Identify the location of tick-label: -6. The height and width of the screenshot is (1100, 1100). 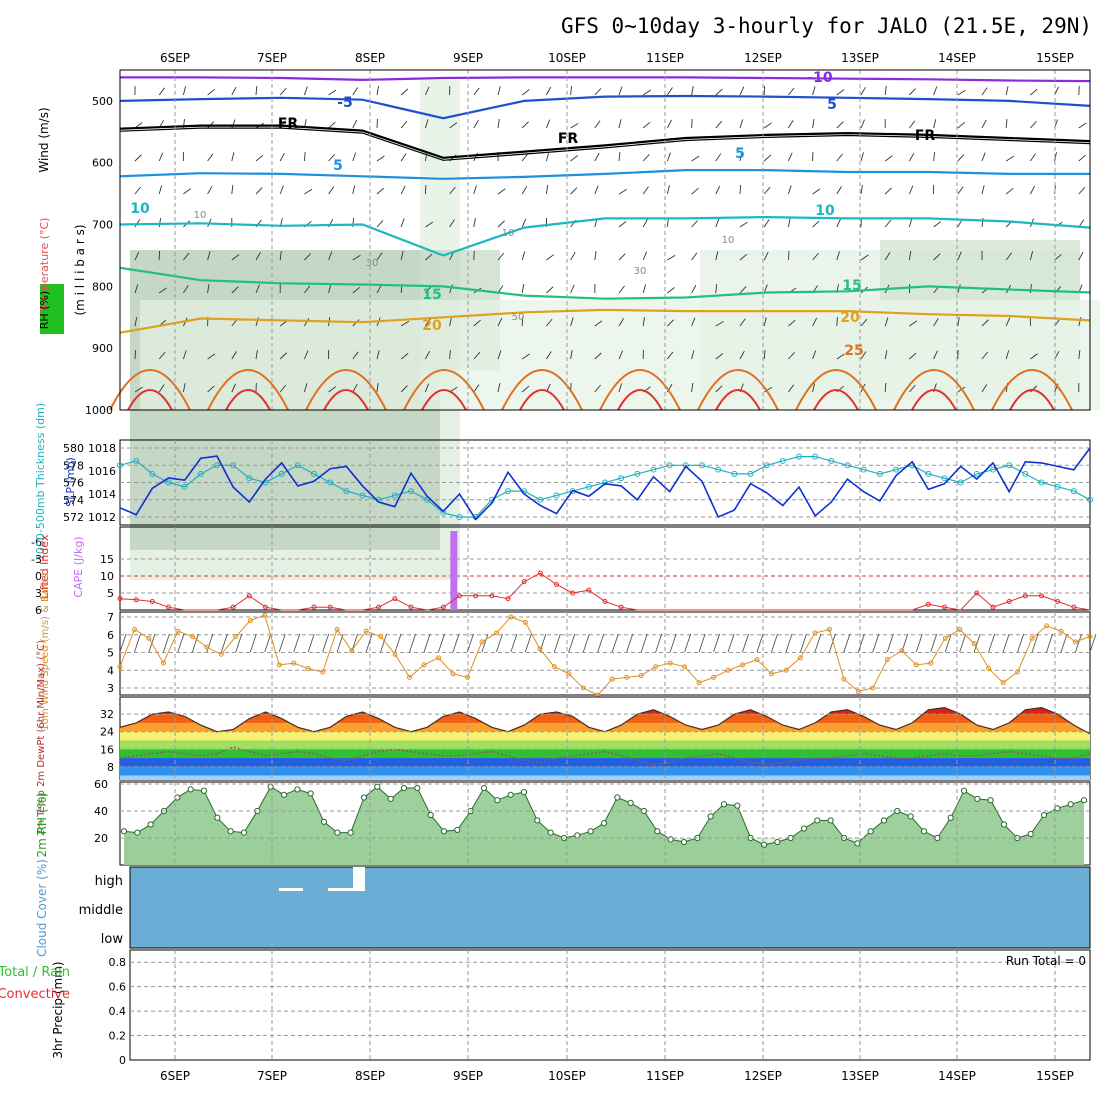
(36, 542).